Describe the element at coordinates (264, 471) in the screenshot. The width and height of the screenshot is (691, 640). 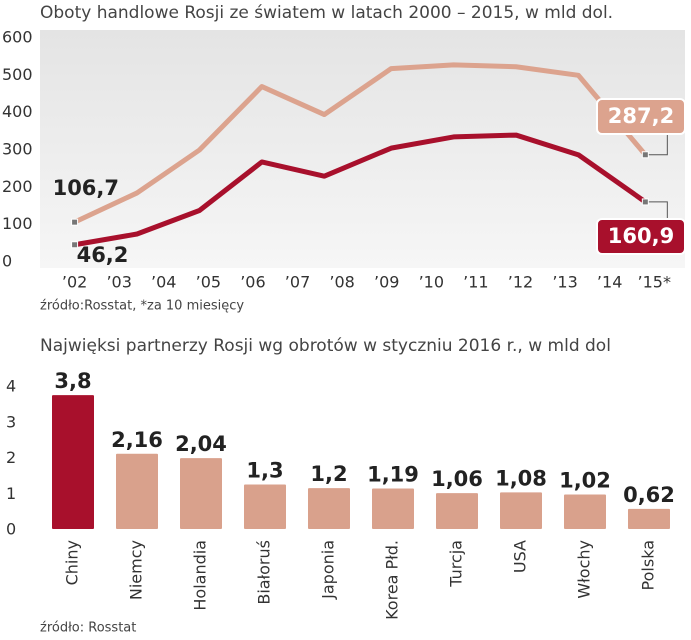
I see `value-label: 1,3` at that location.